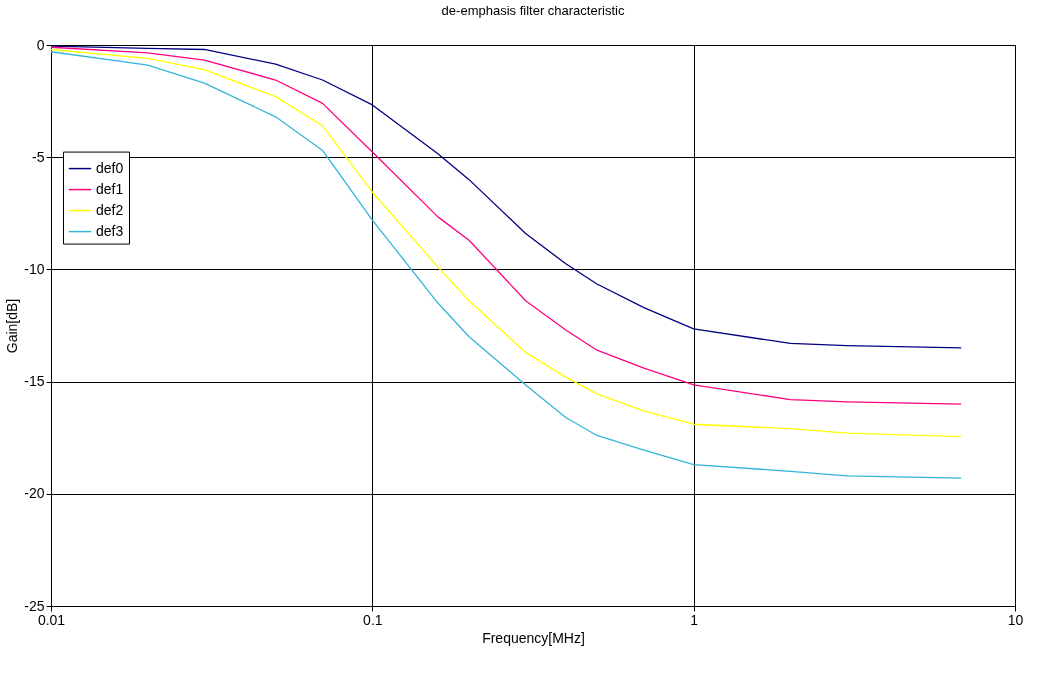  Describe the element at coordinates (34, 493) in the screenshot. I see `y-tick-label: -20` at that location.